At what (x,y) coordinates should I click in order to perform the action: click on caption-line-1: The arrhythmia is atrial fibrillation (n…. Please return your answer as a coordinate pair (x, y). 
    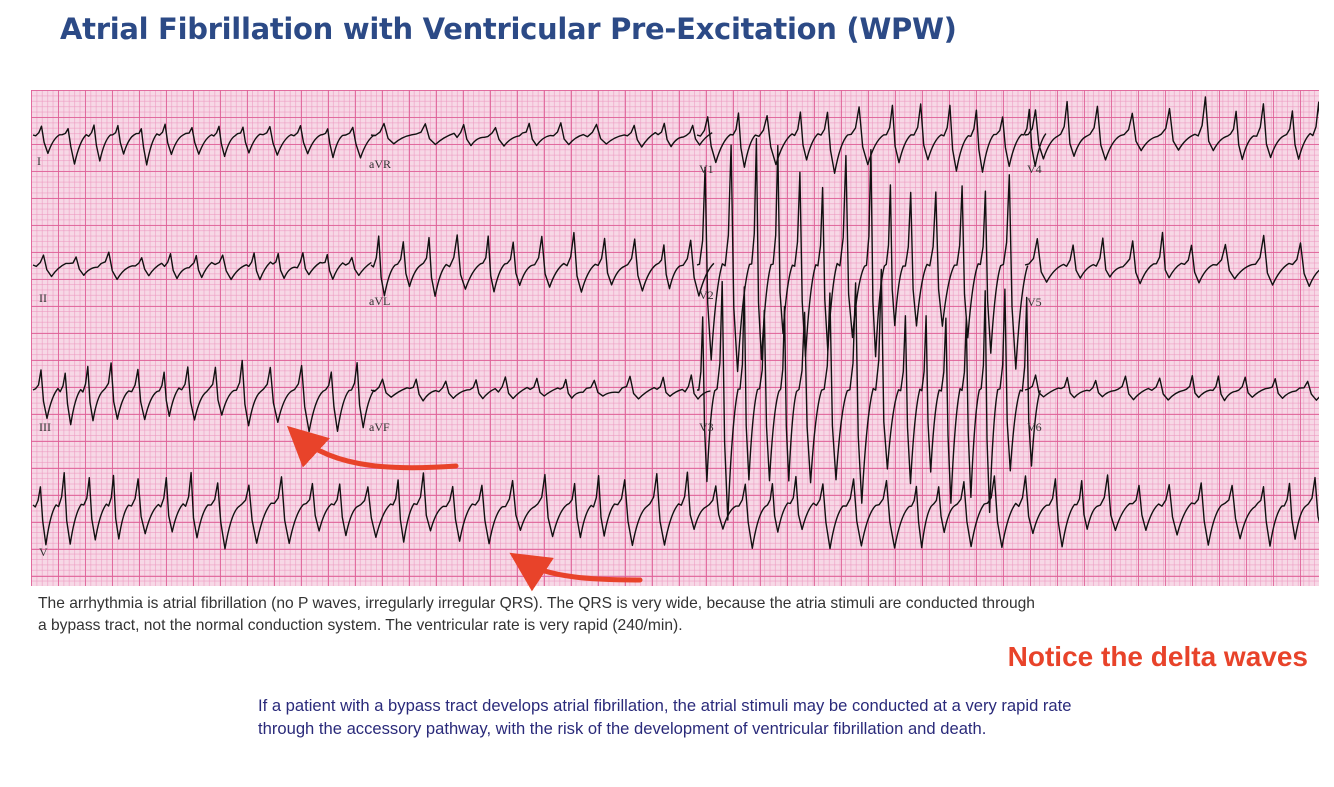
    Looking at the image, I should click on (536, 603).